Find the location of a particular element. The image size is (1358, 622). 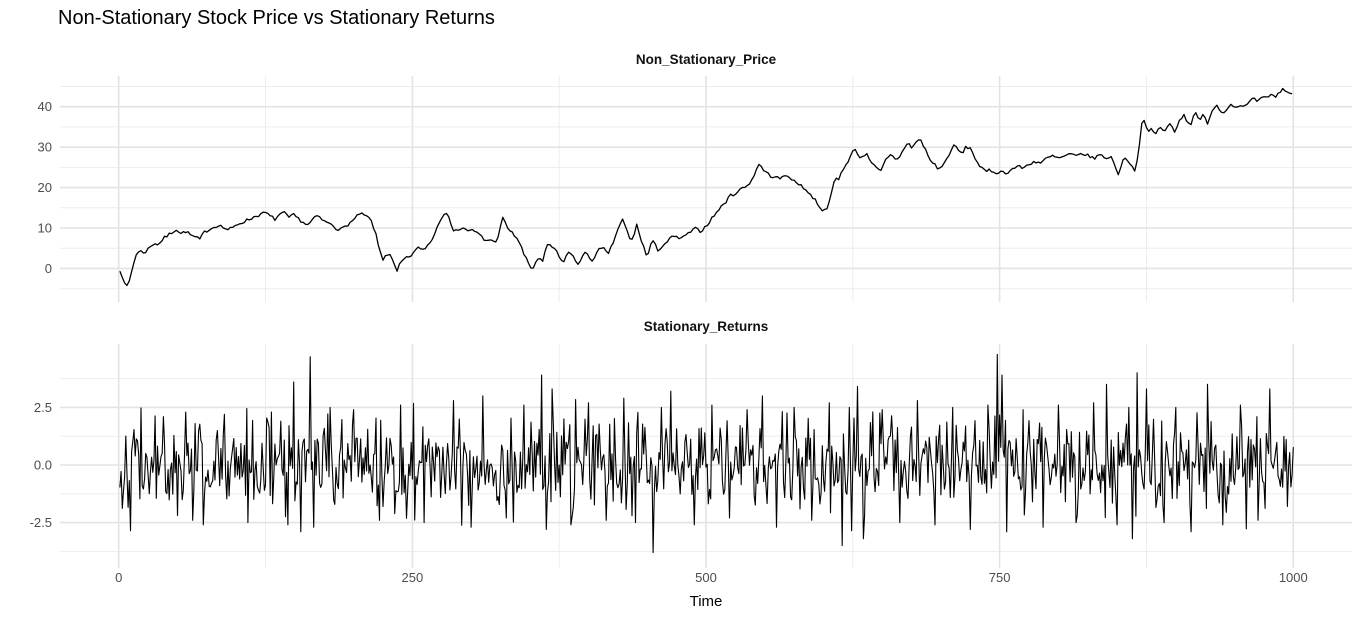

facet-strip-price: Non_Stationary_Price is located at coordinates (706, 59).